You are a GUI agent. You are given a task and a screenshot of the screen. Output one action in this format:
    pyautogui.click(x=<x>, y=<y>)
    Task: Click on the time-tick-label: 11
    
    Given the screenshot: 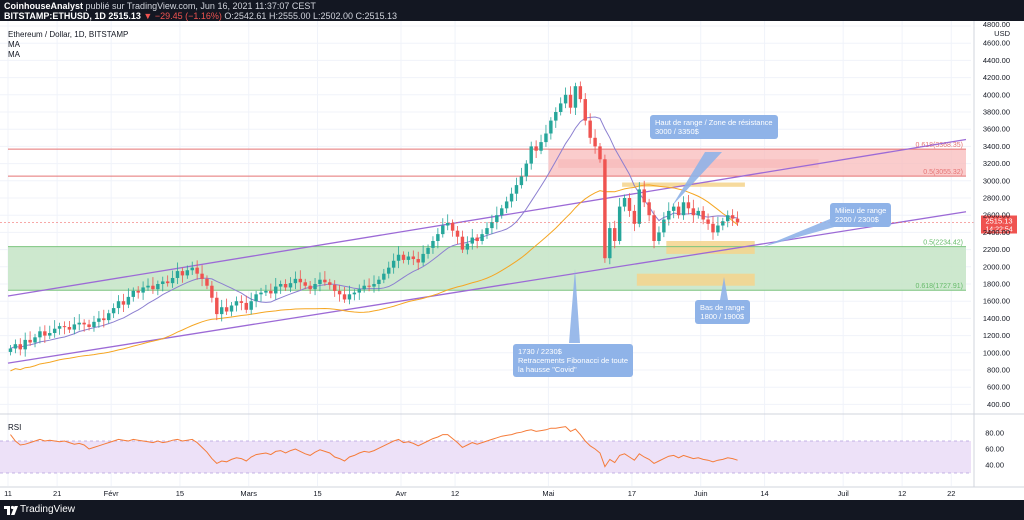 What is the action you would take?
    pyautogui.click(x=8, y=493)
    